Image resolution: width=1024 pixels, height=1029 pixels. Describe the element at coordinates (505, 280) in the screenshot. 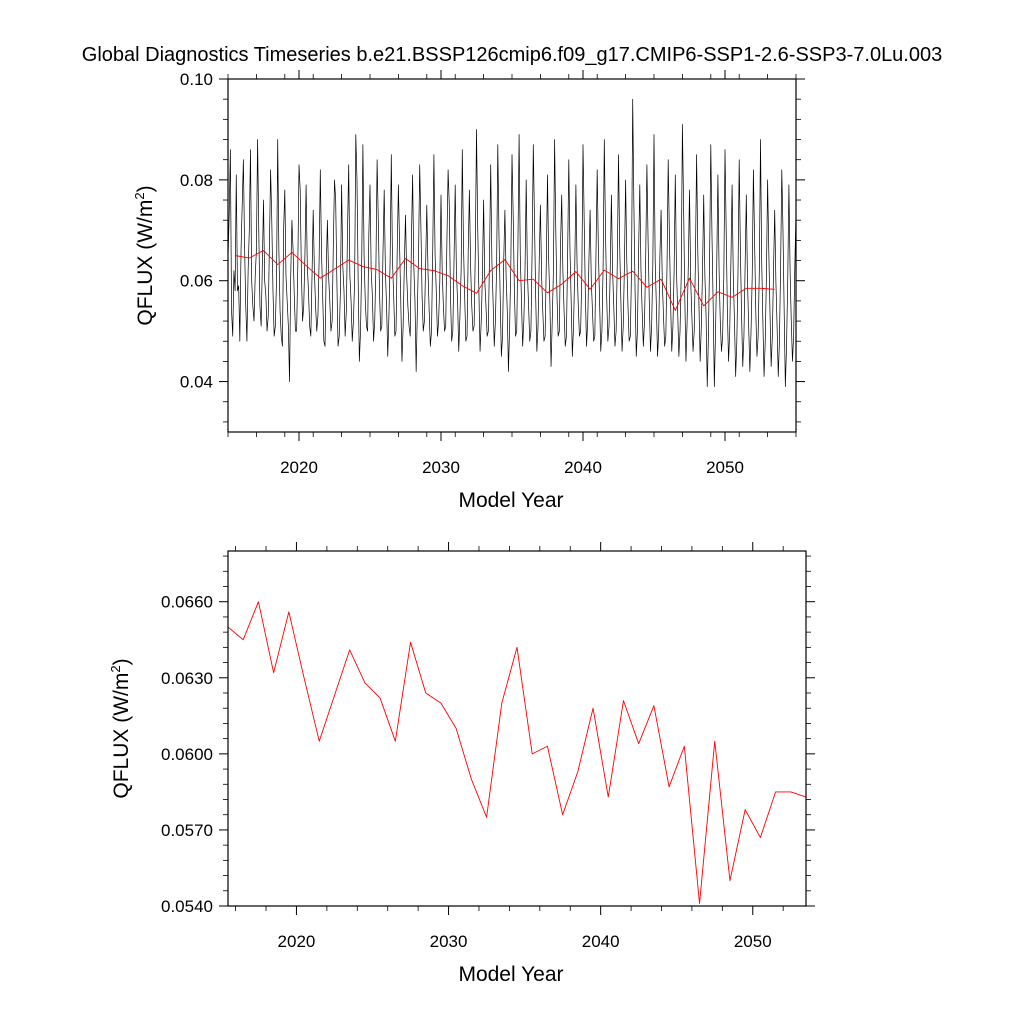

I see `series-line-annual-mean` at that location.